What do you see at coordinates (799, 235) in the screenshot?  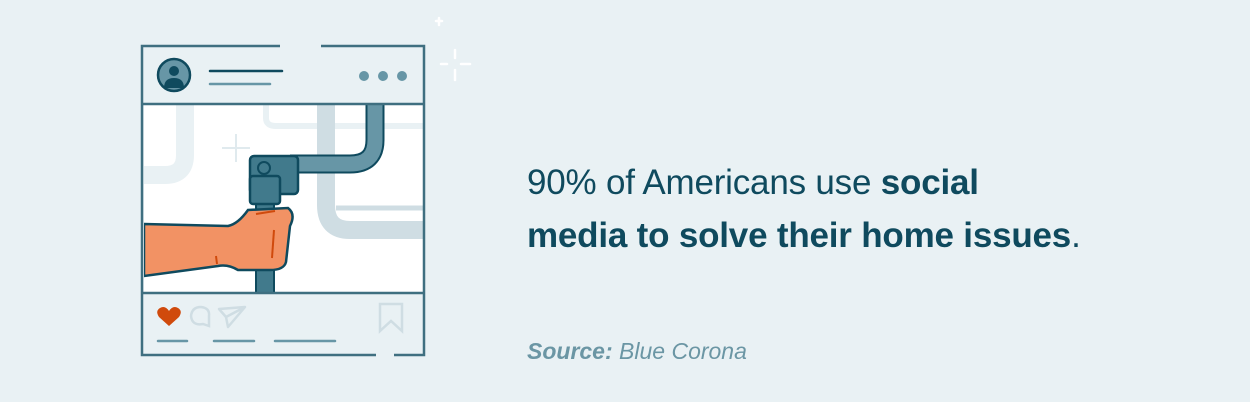 I see `headline-bold-2: media to solve their home issues` at bounding box center [799, 235].